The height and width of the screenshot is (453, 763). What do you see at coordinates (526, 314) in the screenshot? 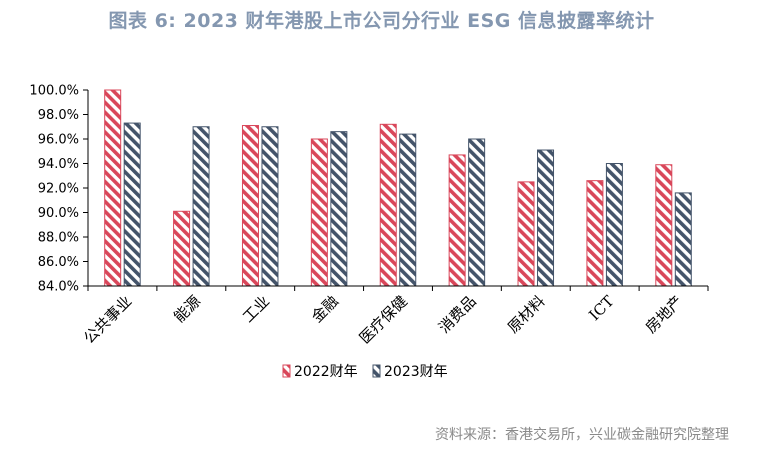
I see `x-category-label: 原材料` at bounding box center [526, 314].